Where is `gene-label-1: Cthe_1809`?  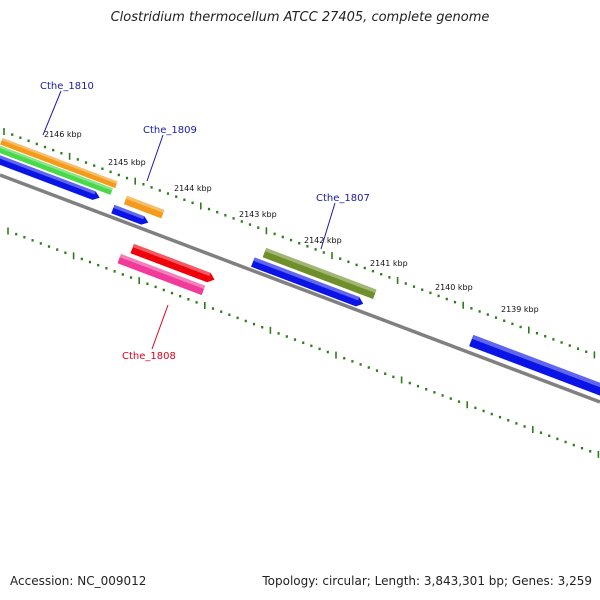
gene-label-1: Cthe_1809 is located at coordinates (170, 130).